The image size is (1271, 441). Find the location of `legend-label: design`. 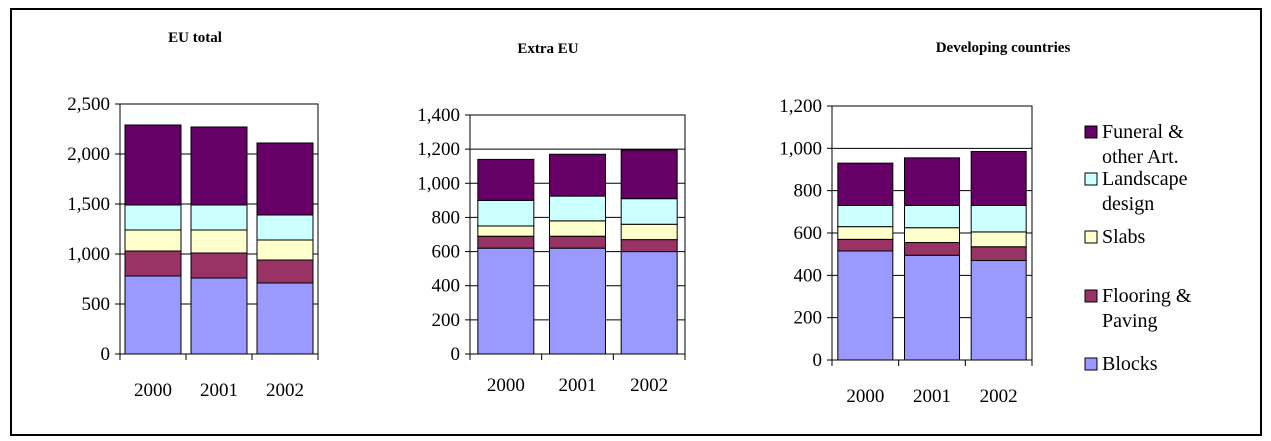

legend-label: design is located at coordinates (1128, 204).